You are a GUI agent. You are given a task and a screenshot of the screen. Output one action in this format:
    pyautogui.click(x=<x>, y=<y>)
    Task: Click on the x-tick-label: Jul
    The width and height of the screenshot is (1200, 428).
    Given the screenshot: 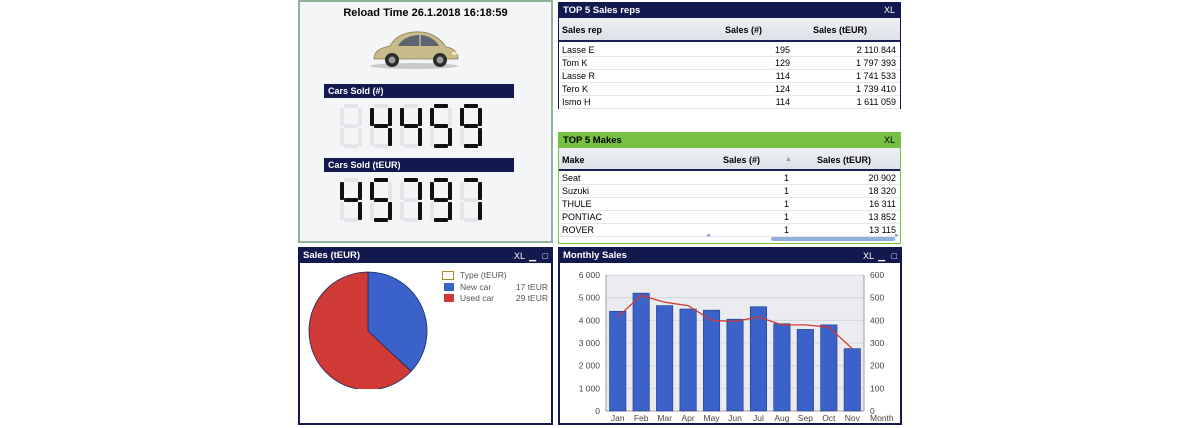 What is the action you would take?
    pyautogui.click(x=758, y=418)
    